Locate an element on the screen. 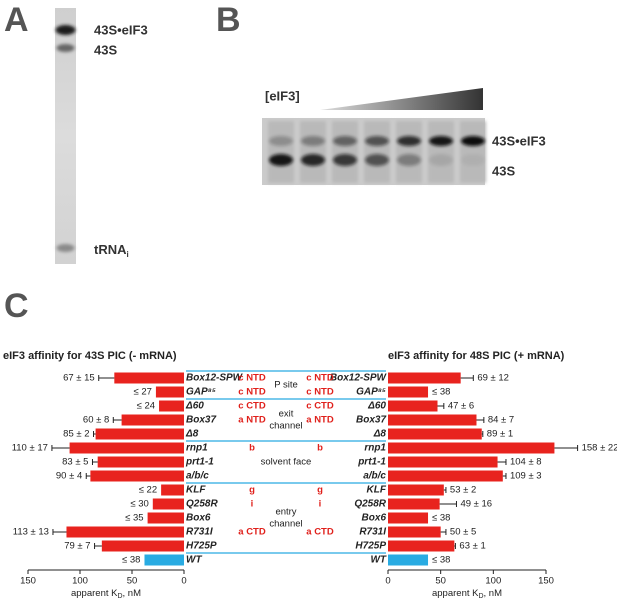 The image size is (617, 602). value-label: 79 ± 7 is located at coordinates (77, 546).